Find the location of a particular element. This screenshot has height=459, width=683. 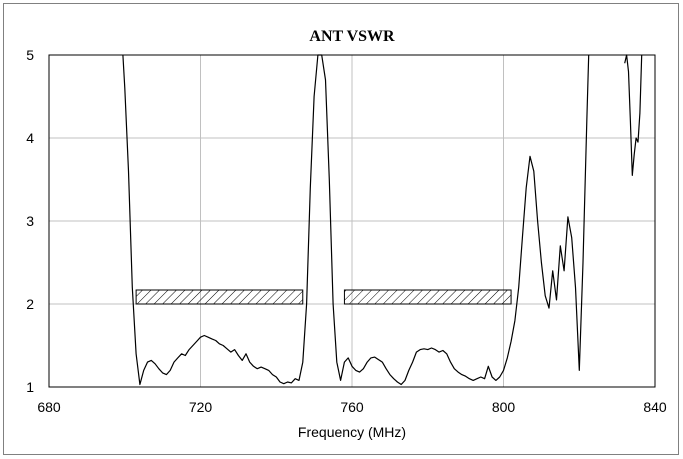

chart-title: ANT VSWR is located at coordinates (352, 36).